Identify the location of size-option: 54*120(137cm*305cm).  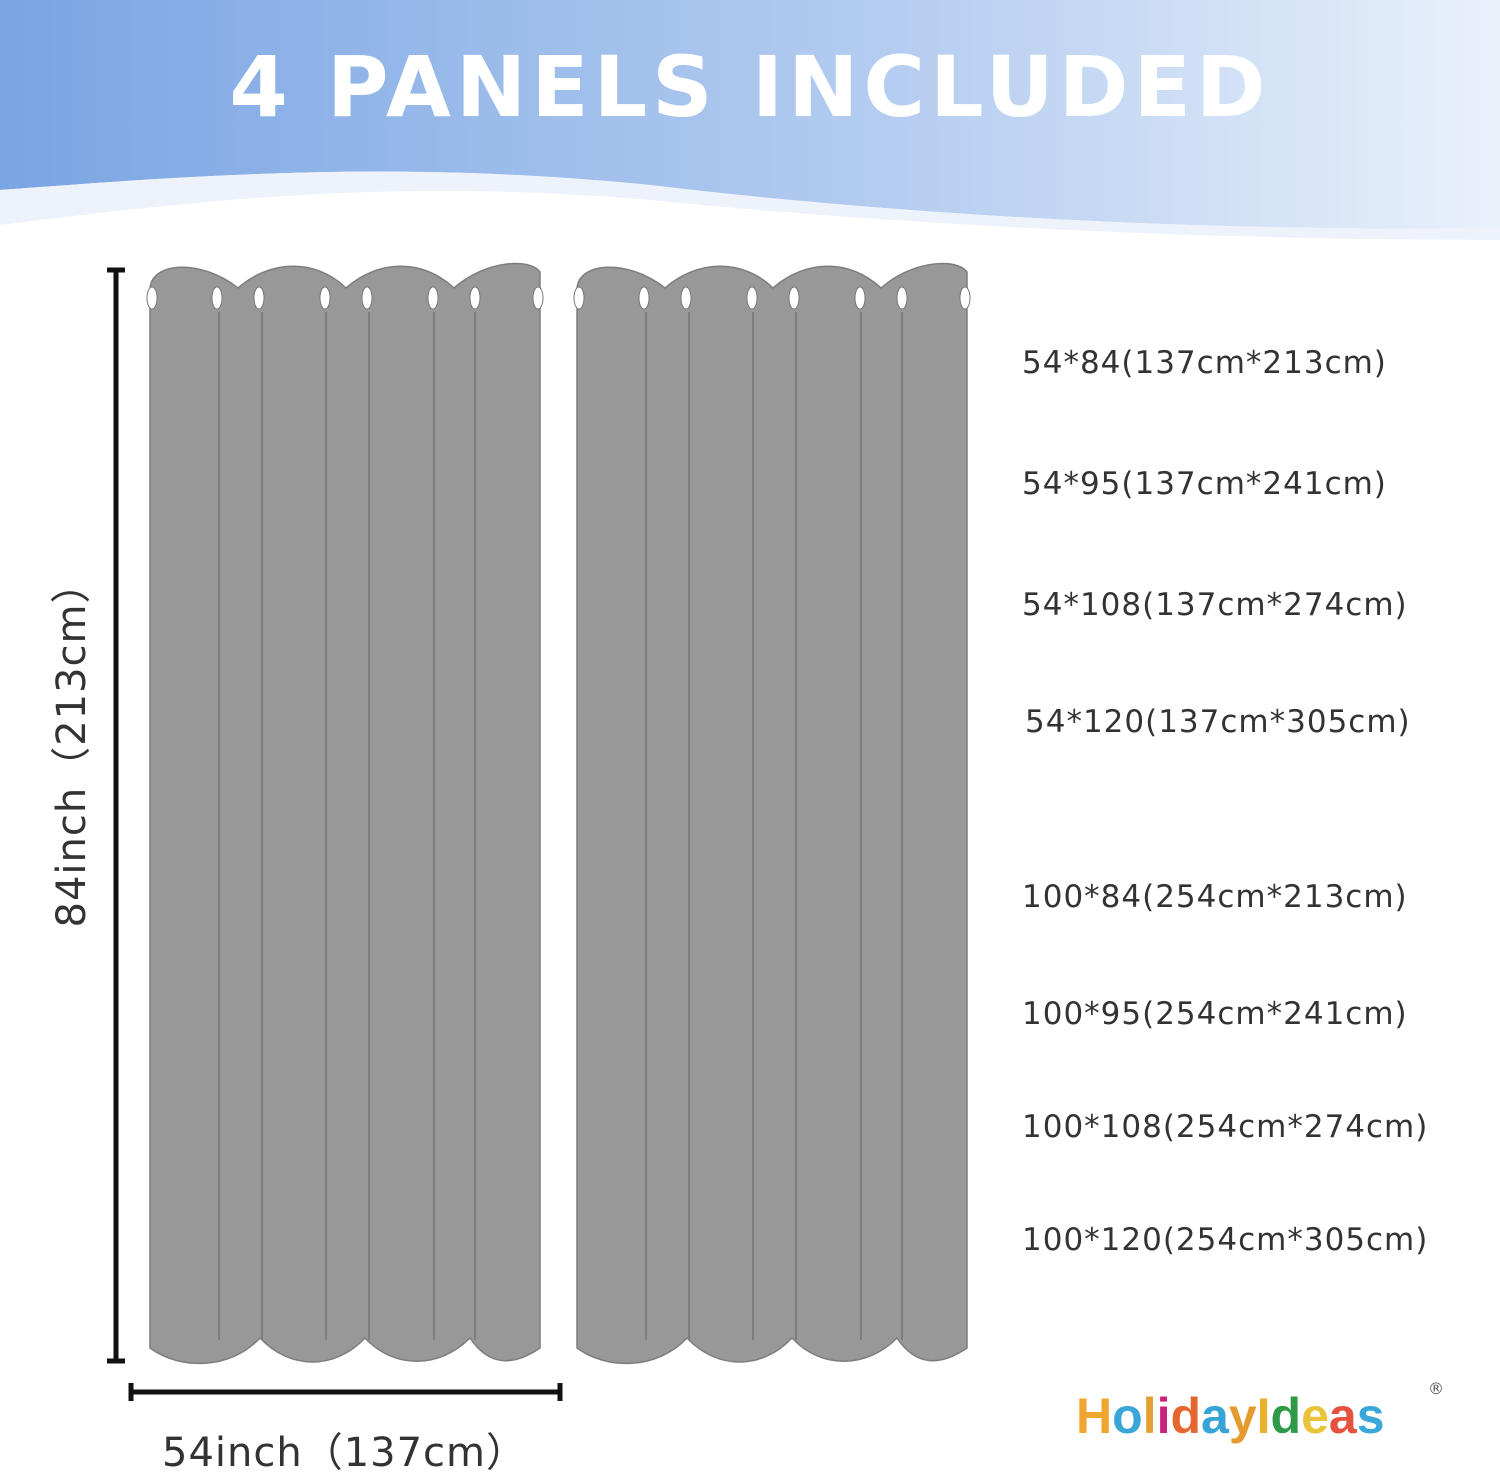
(1218, 722).